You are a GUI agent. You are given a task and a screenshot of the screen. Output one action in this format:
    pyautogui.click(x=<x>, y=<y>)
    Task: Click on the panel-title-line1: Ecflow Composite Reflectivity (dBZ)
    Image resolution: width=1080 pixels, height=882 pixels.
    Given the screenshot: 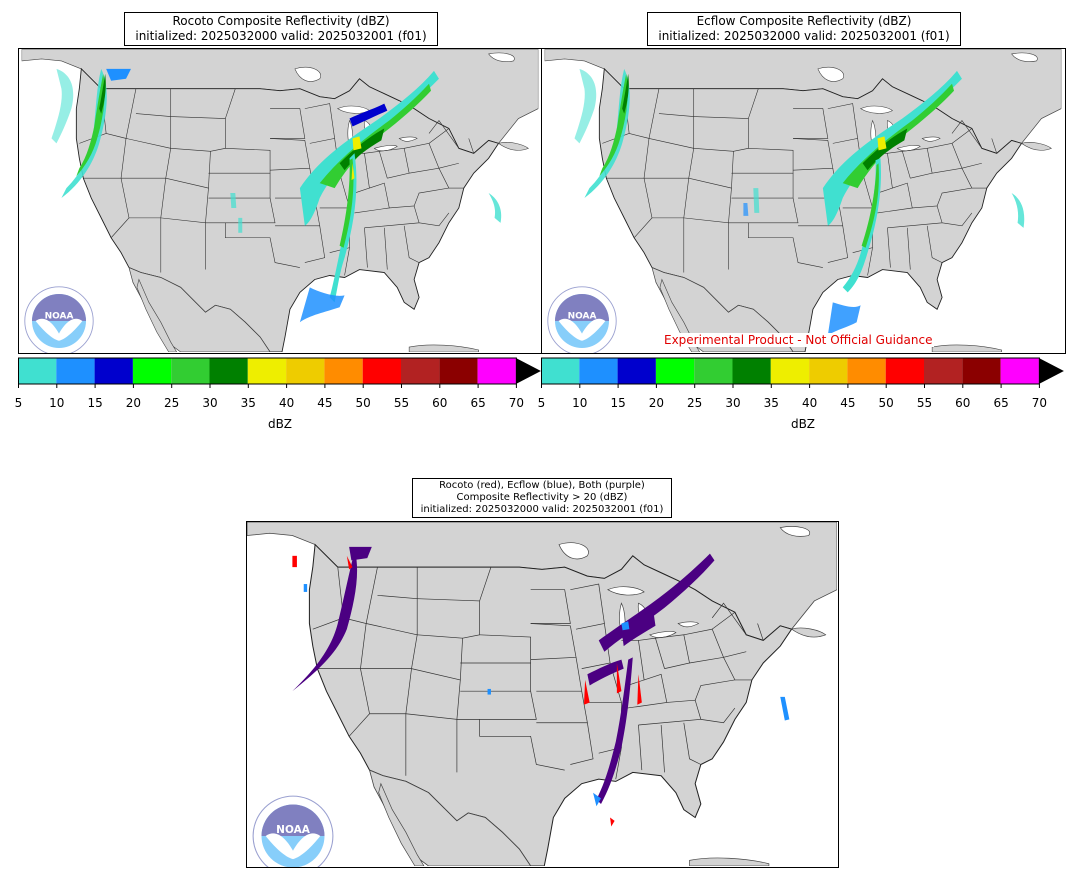 What is the action you would take?
    pyautogui.click(x=804, y=21)
    